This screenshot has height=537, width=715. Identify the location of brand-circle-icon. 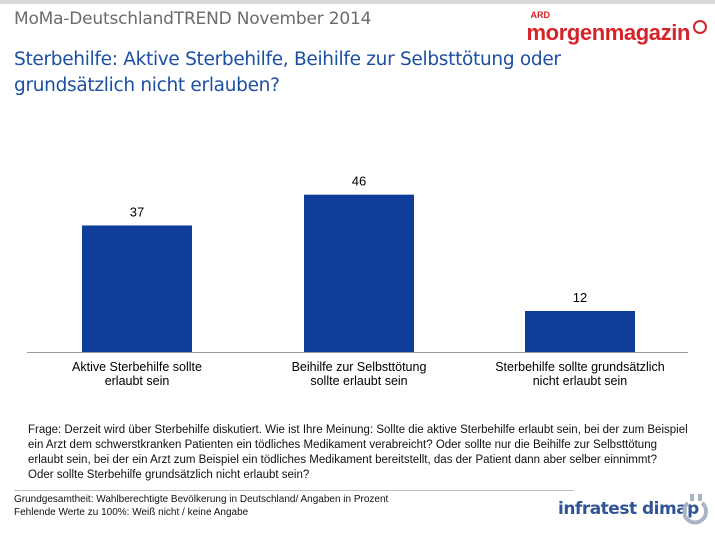
(700, 27).